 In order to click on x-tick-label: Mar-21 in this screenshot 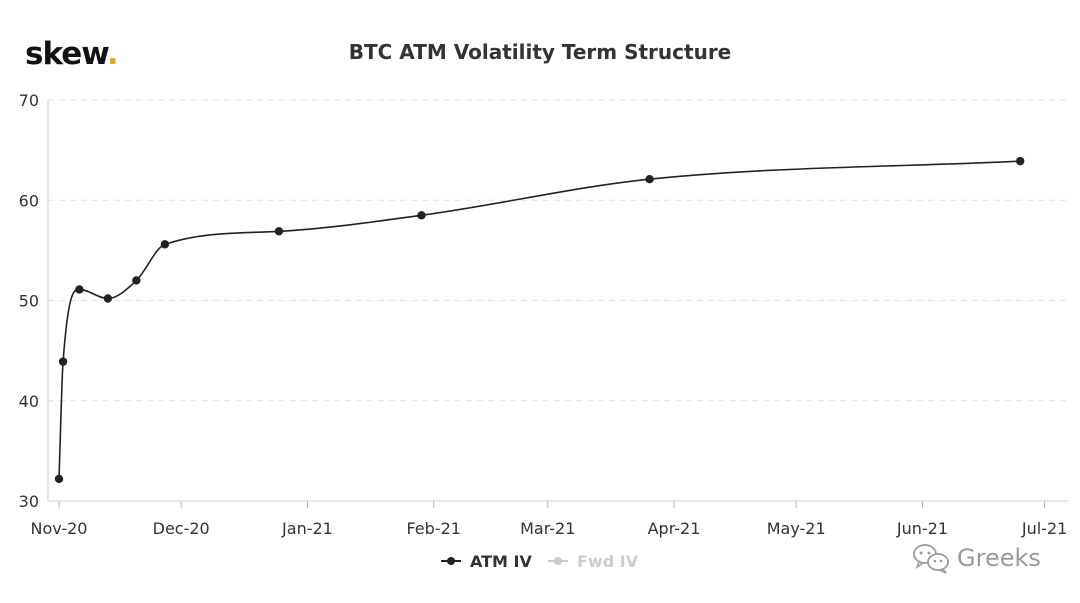, I will do `click(547, 528)`.